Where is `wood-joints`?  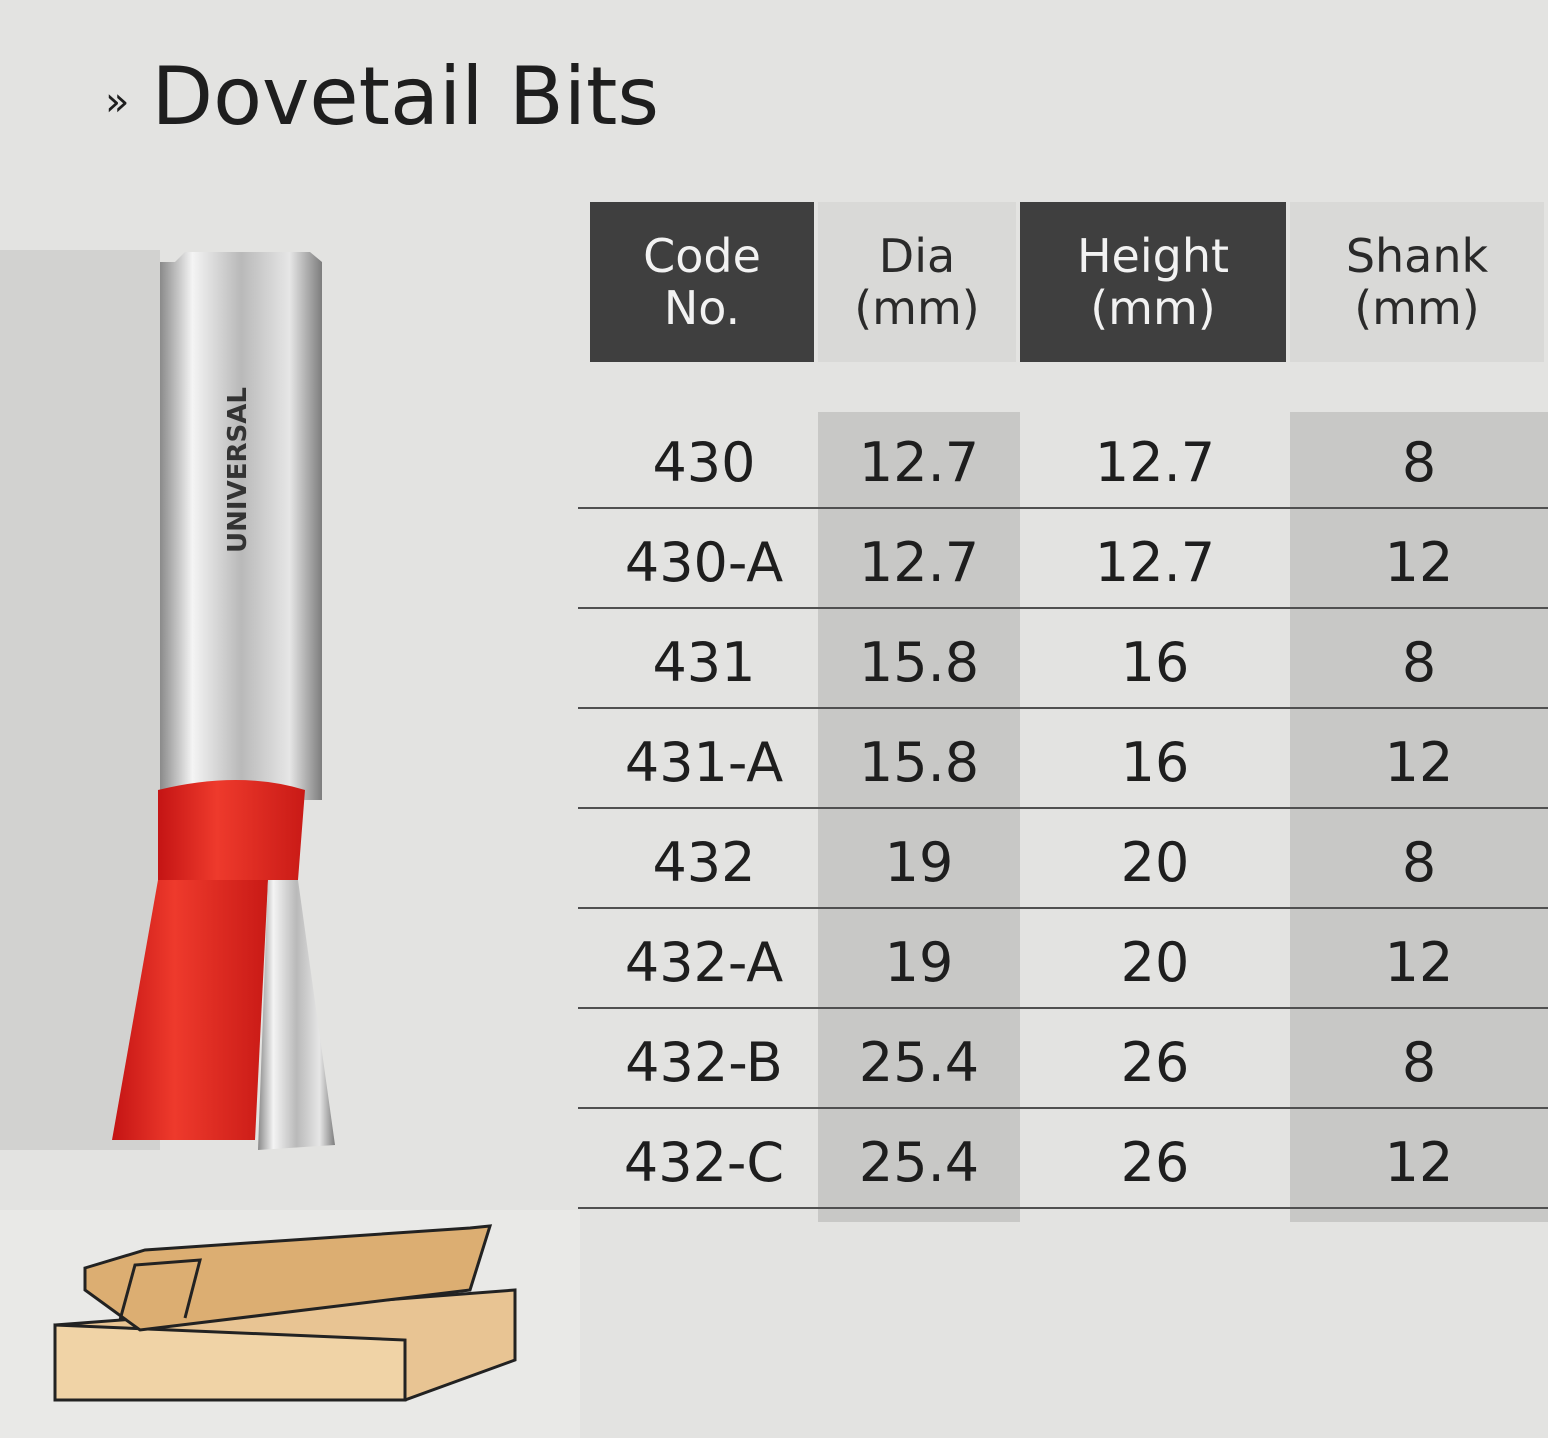
wood-joints is located at coordinates (160, 1289).